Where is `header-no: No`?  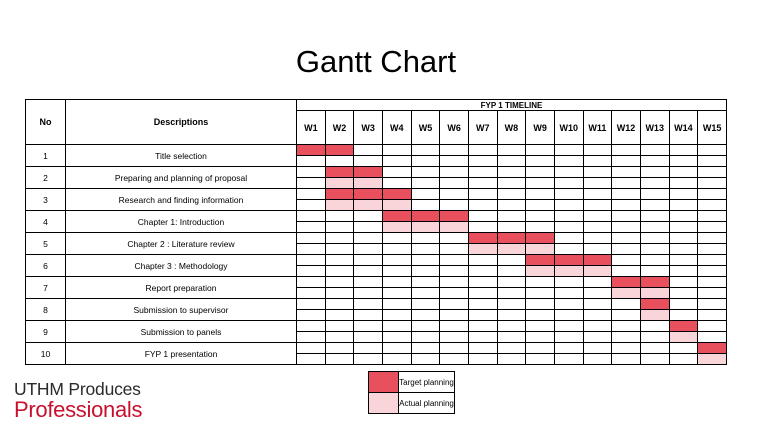
header-no: No is located at coordinates (45, 122).